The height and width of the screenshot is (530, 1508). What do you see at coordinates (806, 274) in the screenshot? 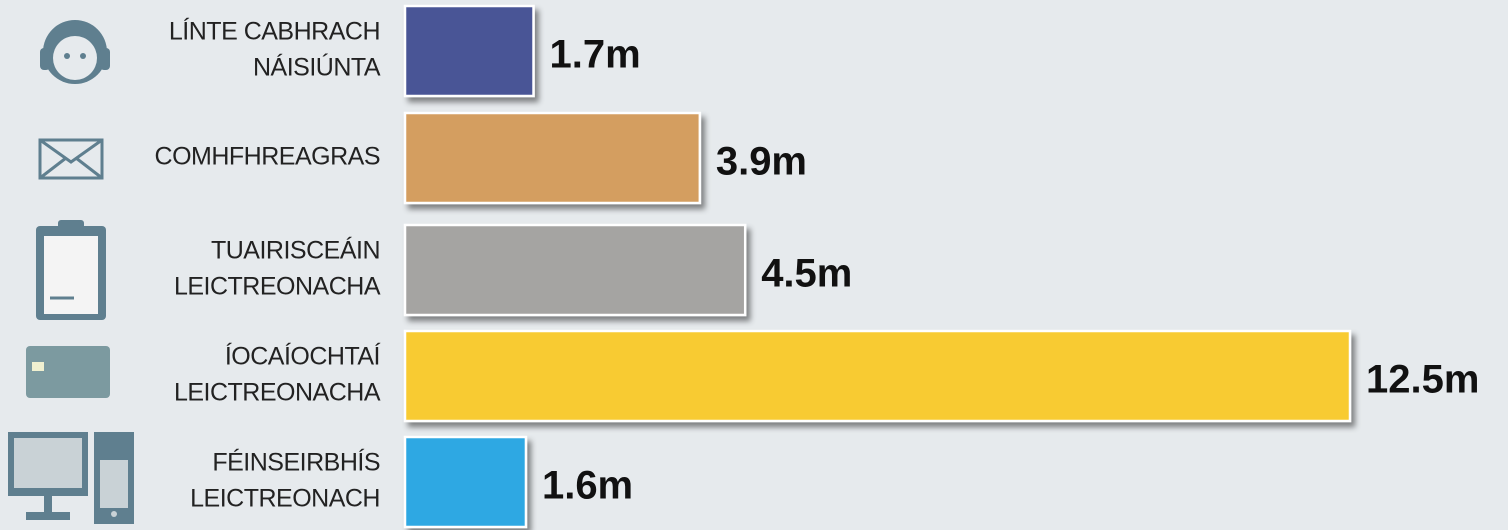
I see `value-label: 4.5m` at bounding box center [806, 274].